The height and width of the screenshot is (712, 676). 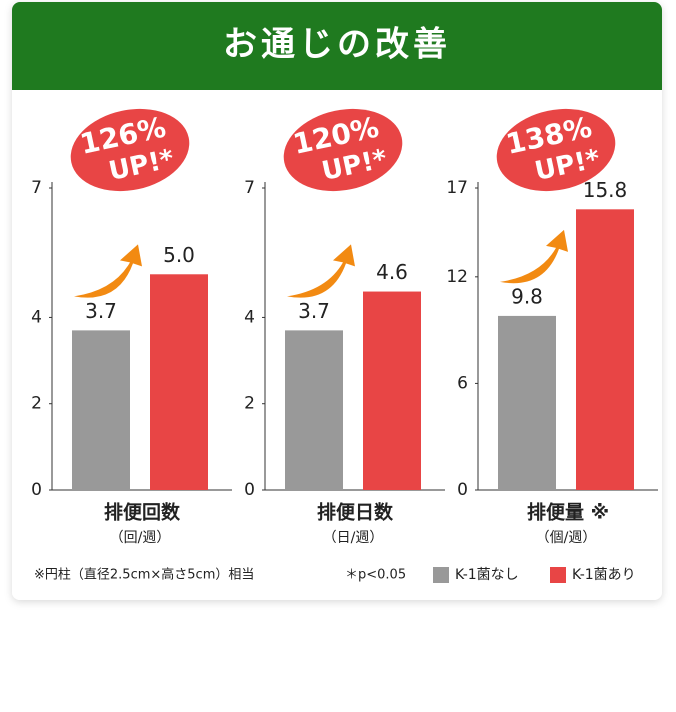 I want to click on legend-label: K-1菌あり, so click(x=604, y=575).